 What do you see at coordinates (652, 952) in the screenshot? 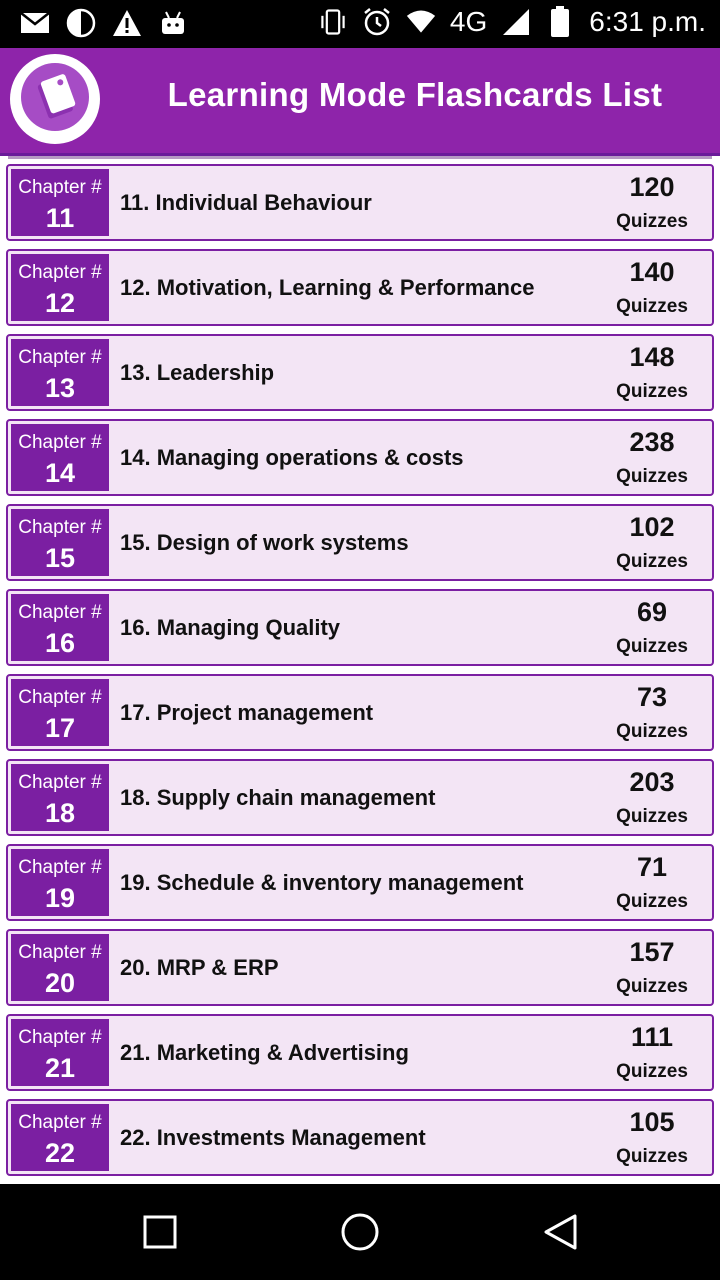
I see `quiz-count: 157` at bounding box center [652, 952].